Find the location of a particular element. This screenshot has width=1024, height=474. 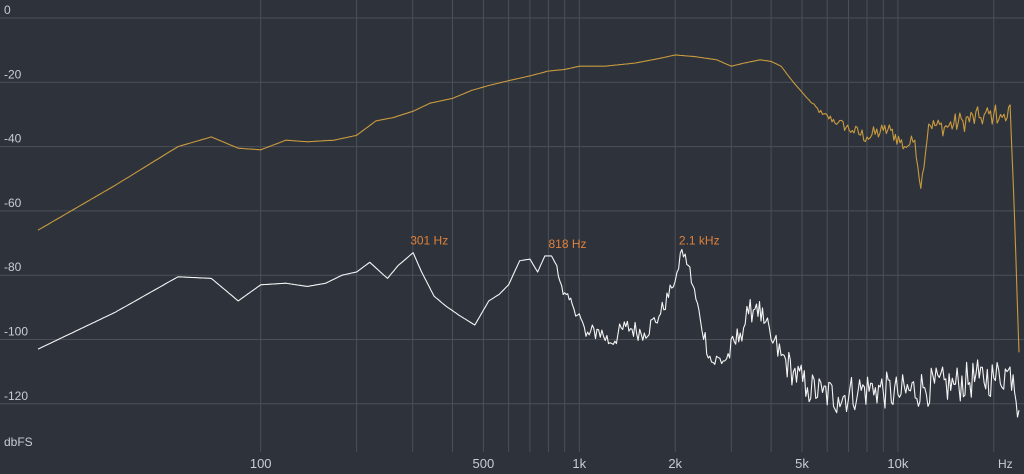

x-axis-unit-label: Hz is located at coordinates (1005, 464).